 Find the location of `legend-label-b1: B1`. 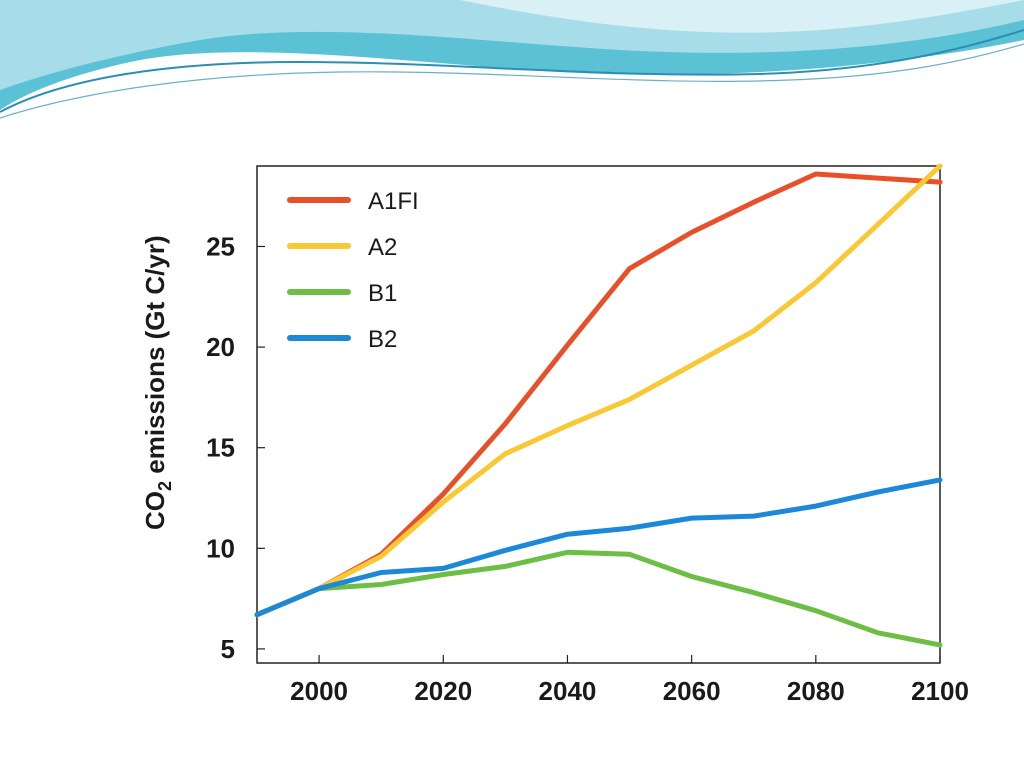

legend-label-b1: B1 is located at coordinates (382, 293).